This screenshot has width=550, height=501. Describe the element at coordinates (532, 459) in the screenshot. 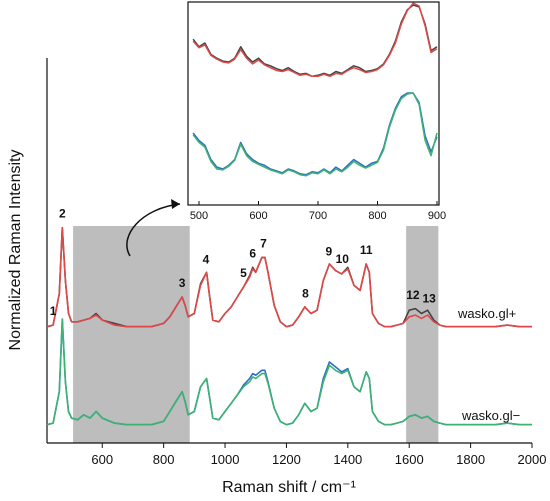

I see `x-tick-label-2000: 2000` at that location.